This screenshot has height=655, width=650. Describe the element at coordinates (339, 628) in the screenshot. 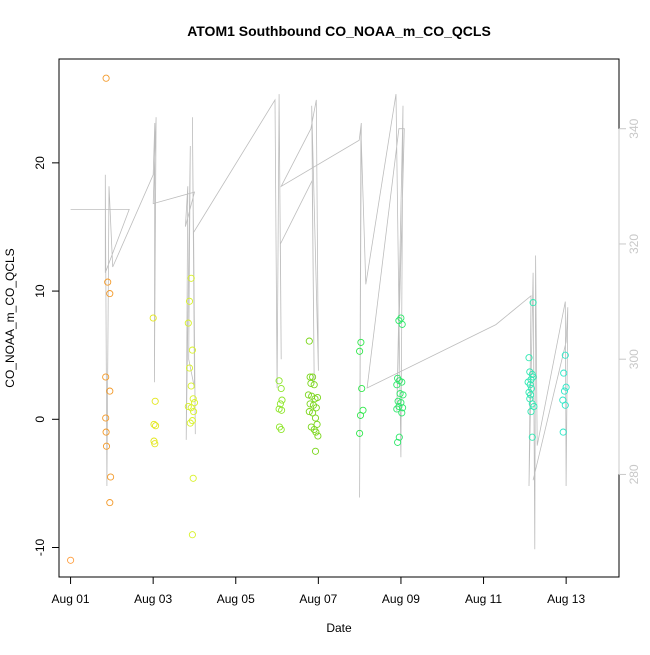

I see `x-axis-label: Date` at that location.